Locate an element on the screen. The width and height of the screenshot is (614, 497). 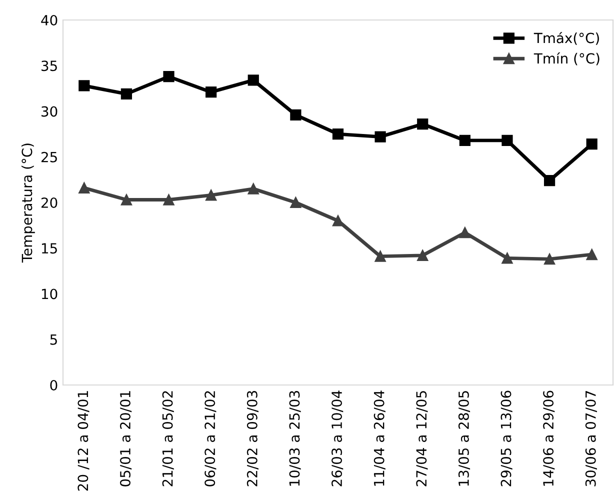
x-tick-label: 13/05 a 28/05 is located at coordinates (464, 438).